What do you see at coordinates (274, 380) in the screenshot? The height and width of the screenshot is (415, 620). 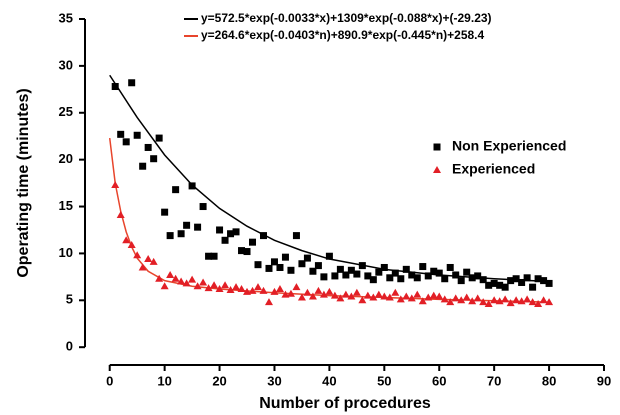 I see `x-tick-label: 30` at bounding box center [274, 380].